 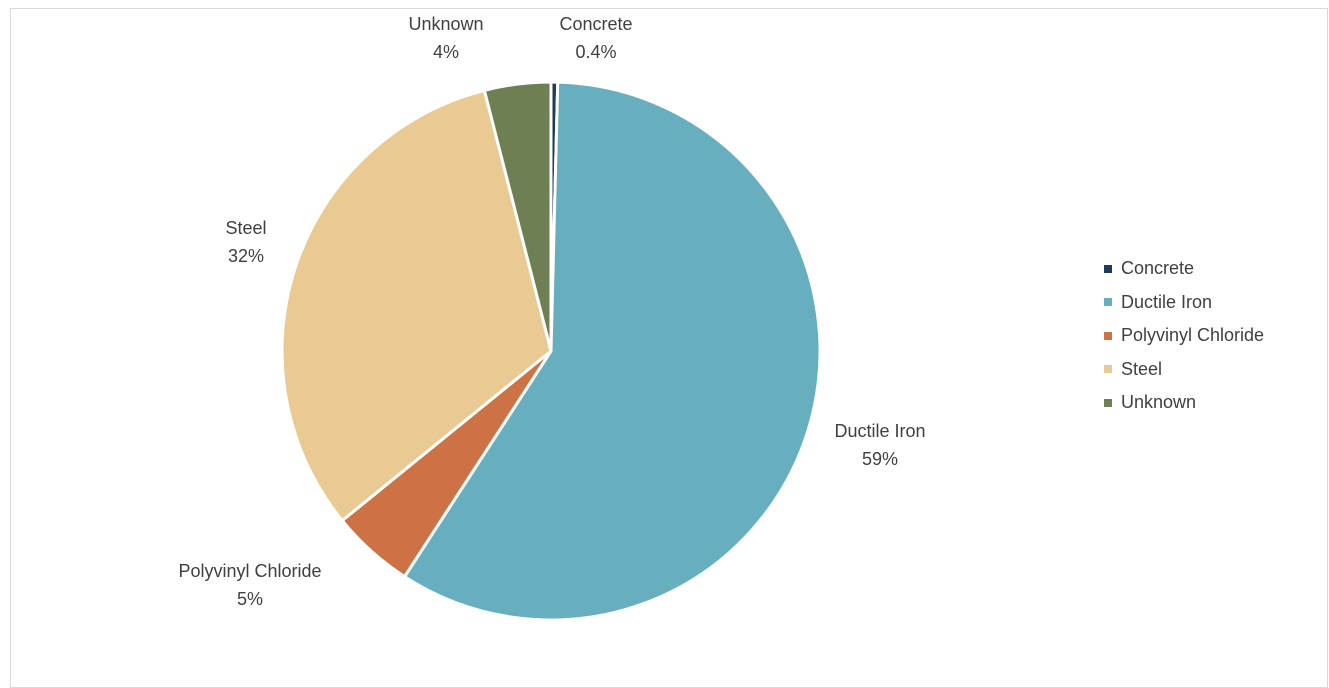 I want to click on legend-item-steel: Steel, so click(x=1184, y=370).